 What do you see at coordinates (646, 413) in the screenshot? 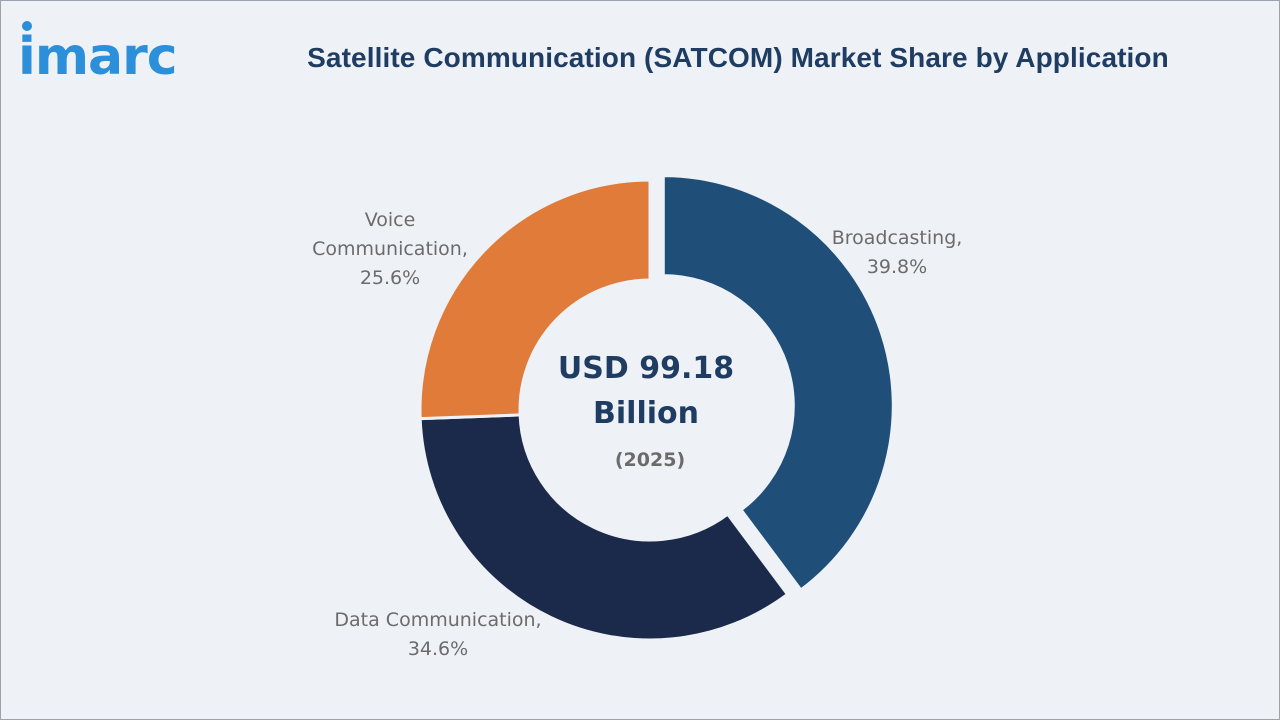
I see `center-value-line2: Billion` at bounding box center [646, 413].